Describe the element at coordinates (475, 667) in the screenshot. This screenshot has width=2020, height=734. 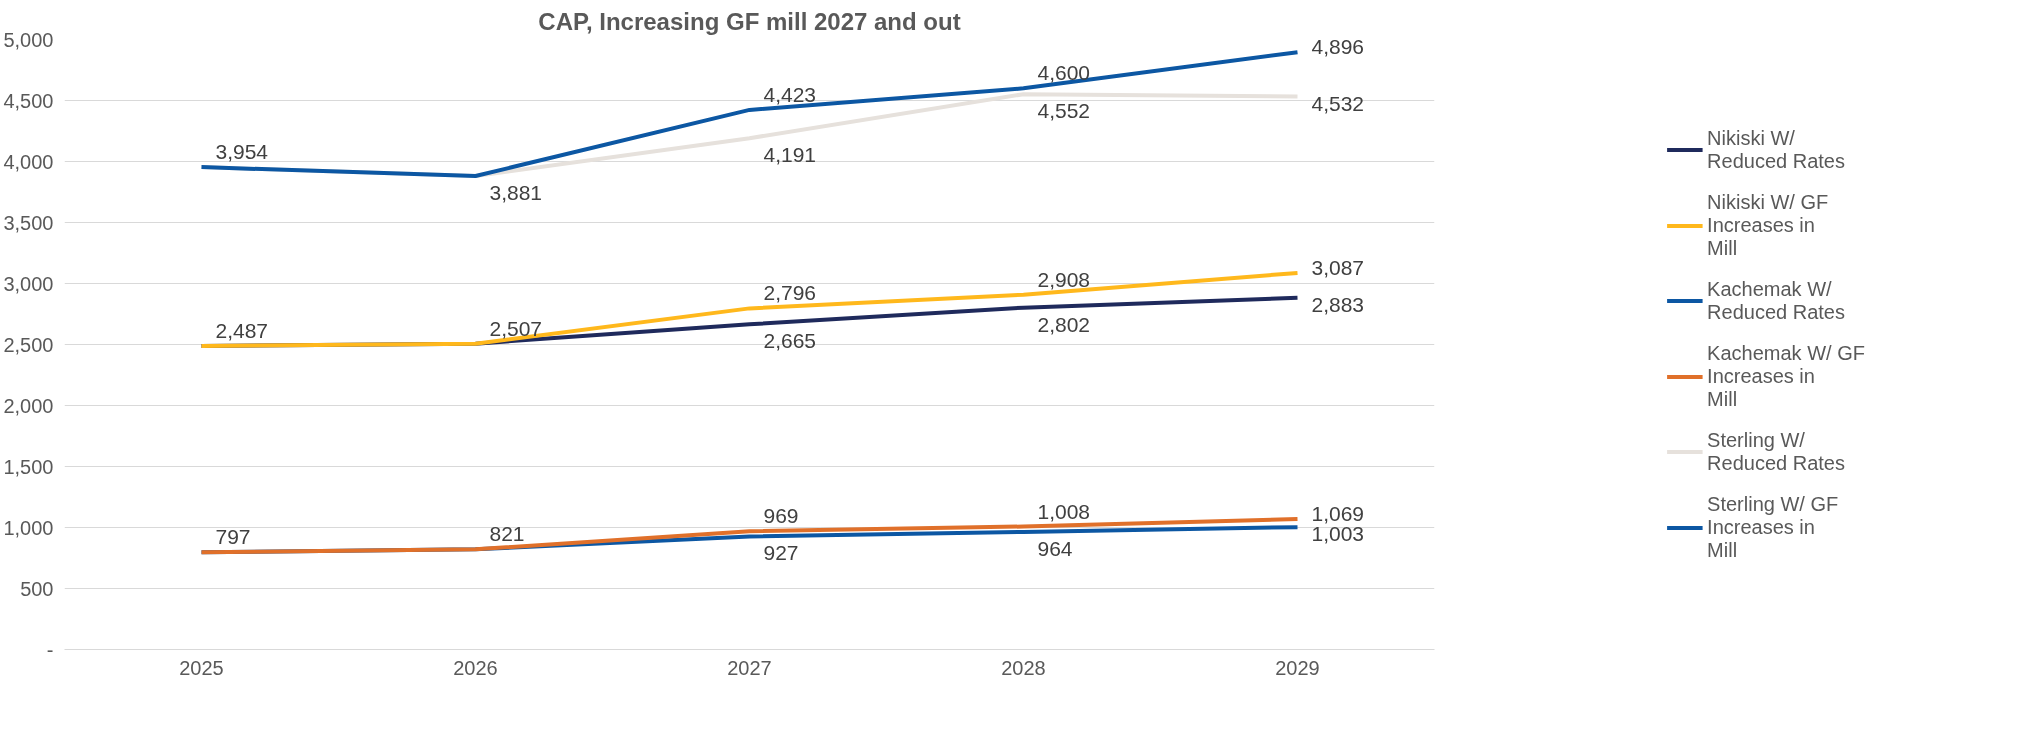
I see `x-tick-label: 2026` at that location.